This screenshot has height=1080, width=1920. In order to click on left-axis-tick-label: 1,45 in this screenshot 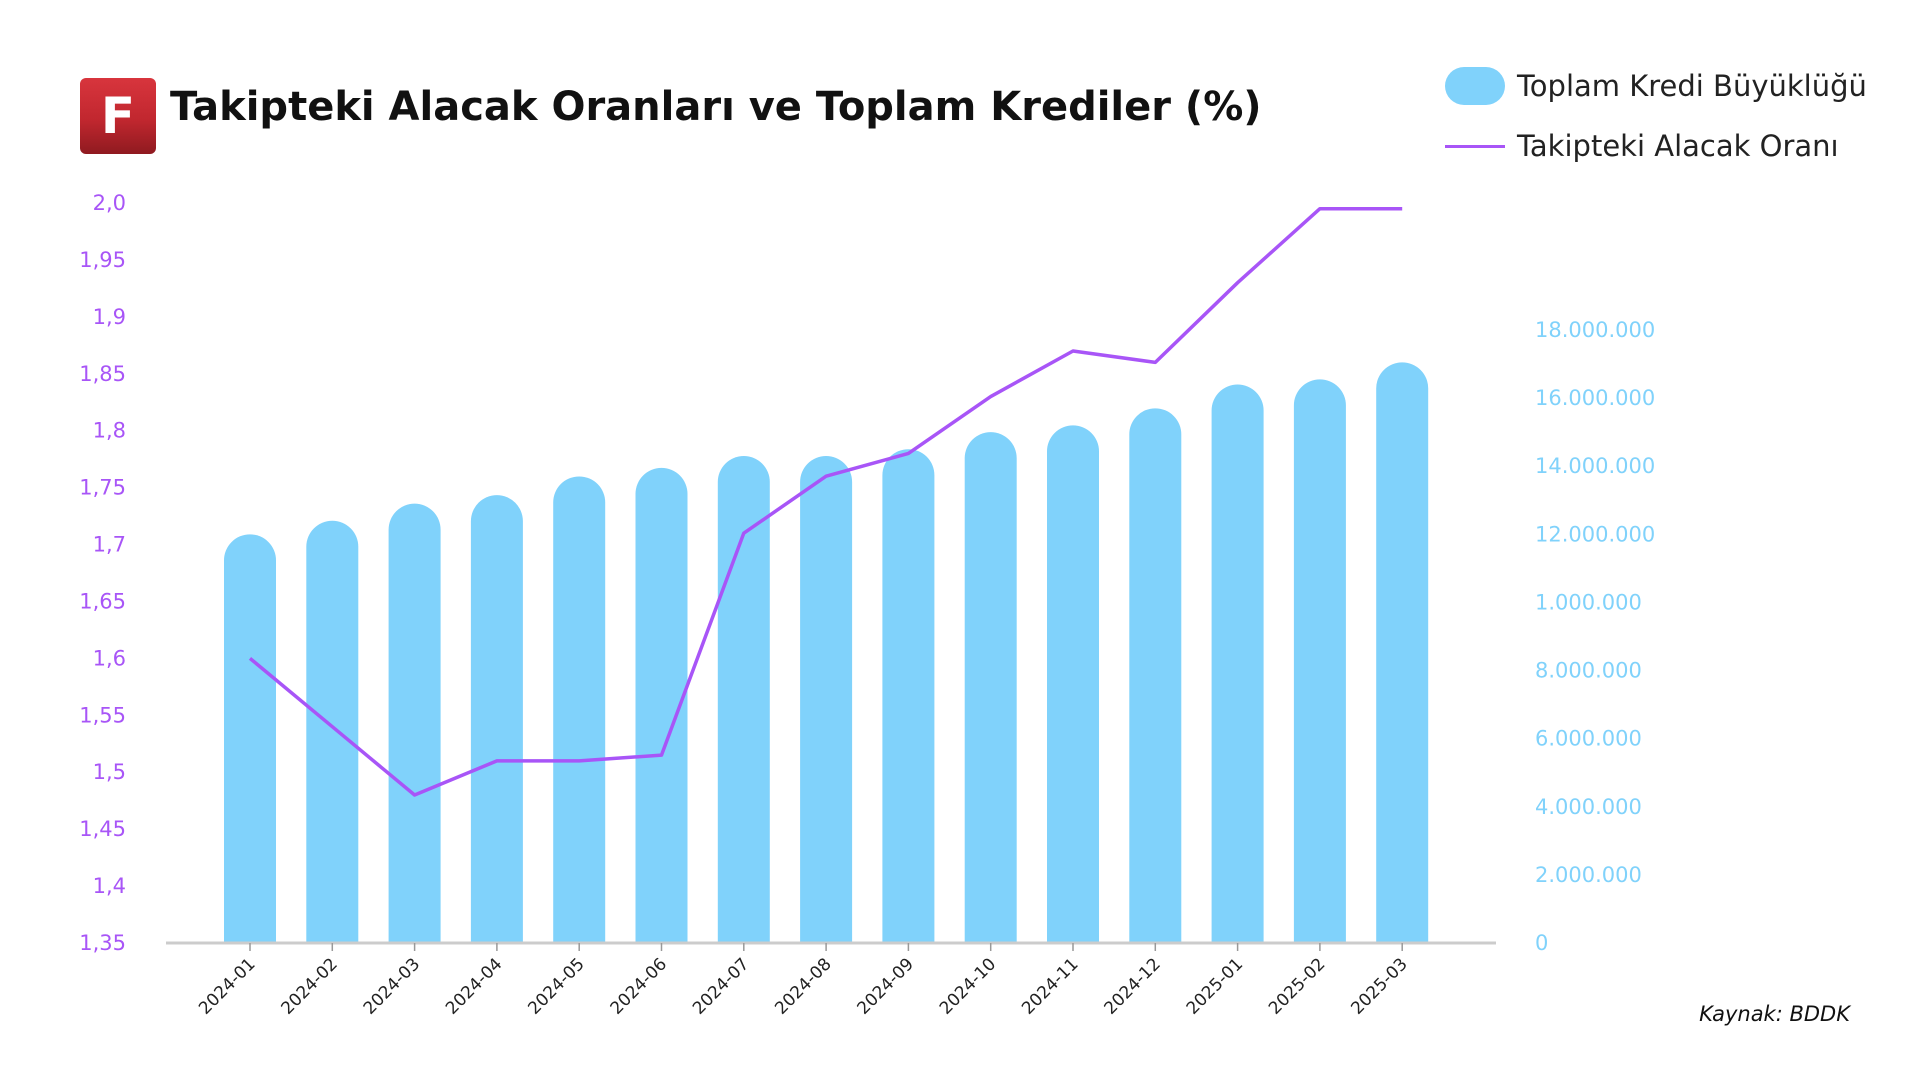, I will do `click(102, 829)`.